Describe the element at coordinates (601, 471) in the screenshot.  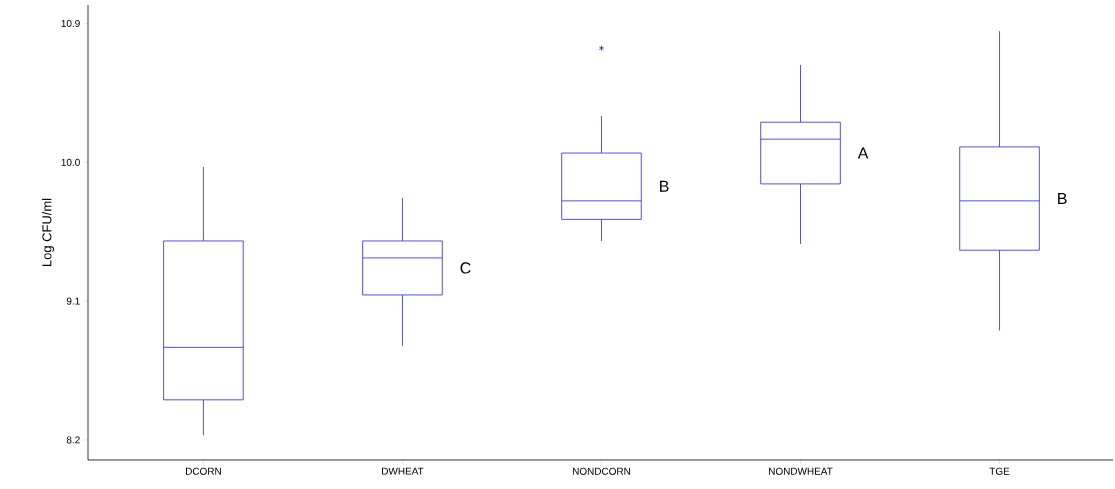
I see `x-tick-label: NONDCORN` at that location.